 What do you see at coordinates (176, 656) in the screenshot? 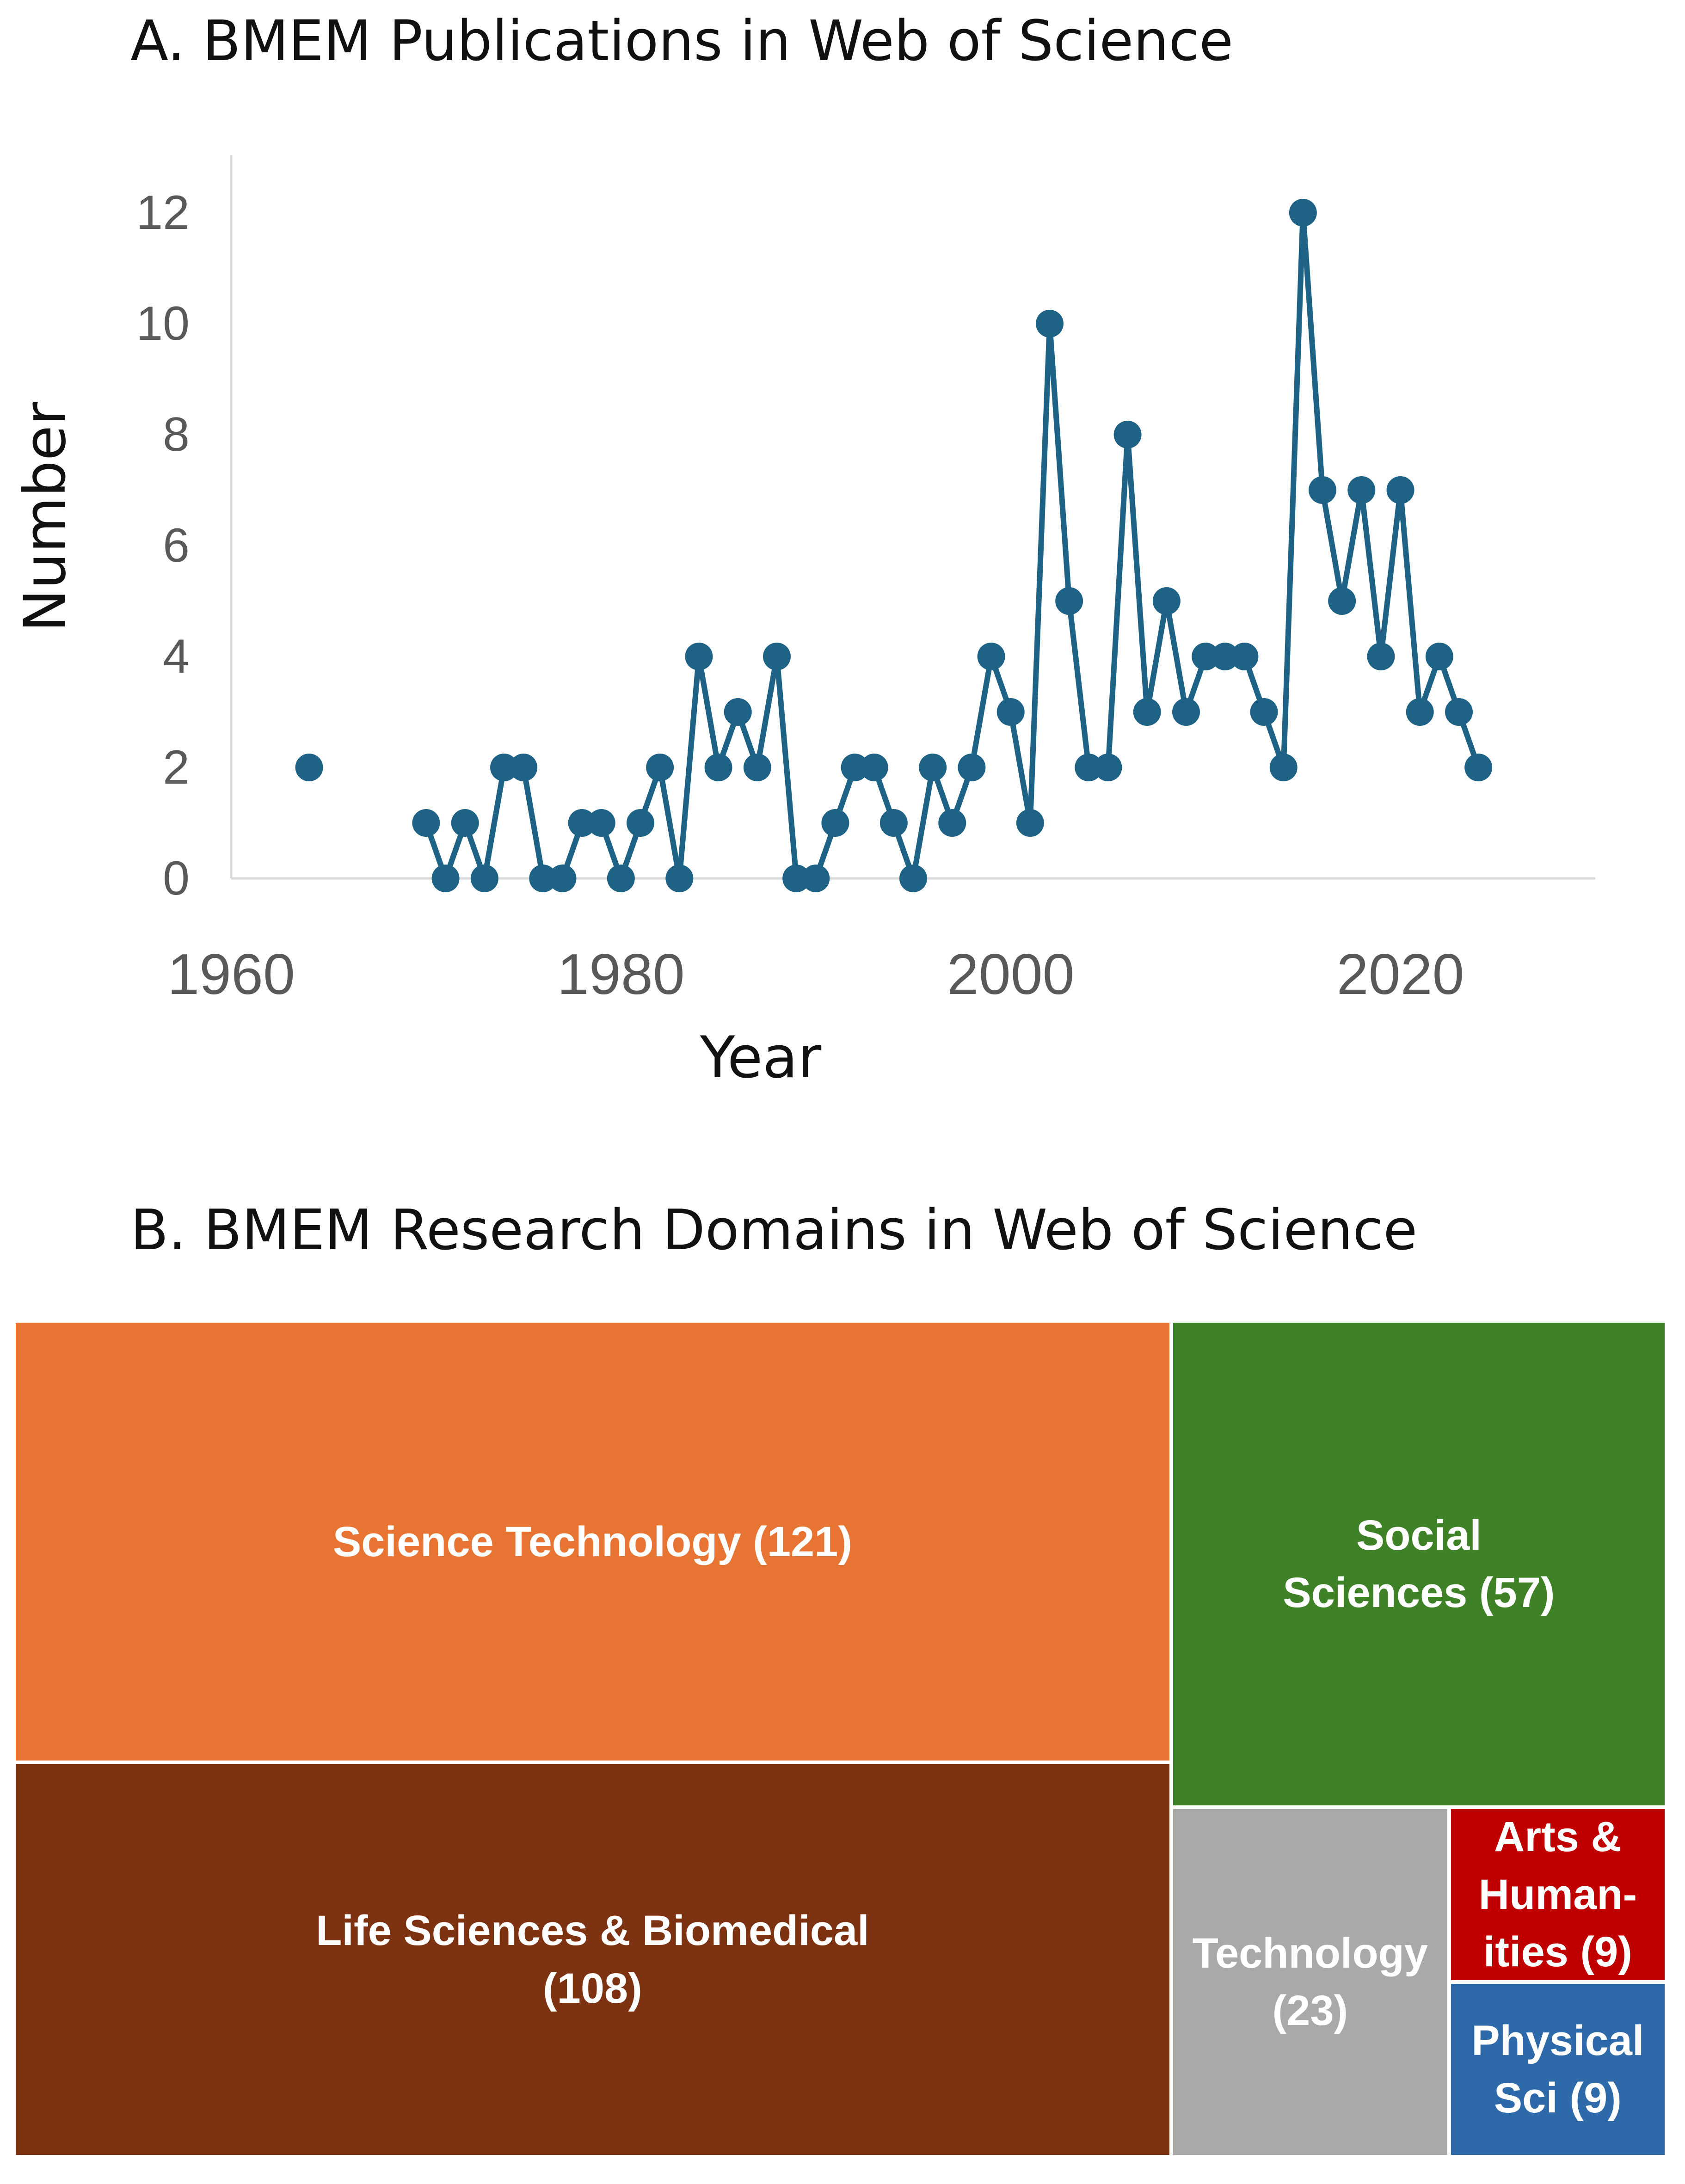
I see `y-tick-label: 4` at bounding box center [176, 656].